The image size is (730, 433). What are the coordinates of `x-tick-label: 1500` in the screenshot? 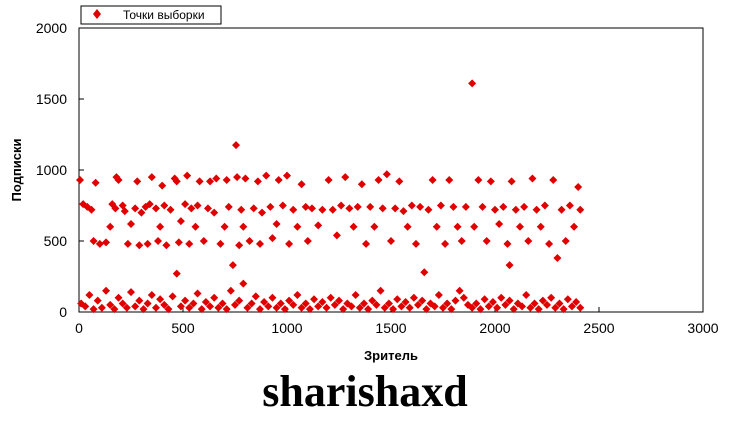 It's located at (390, 328).